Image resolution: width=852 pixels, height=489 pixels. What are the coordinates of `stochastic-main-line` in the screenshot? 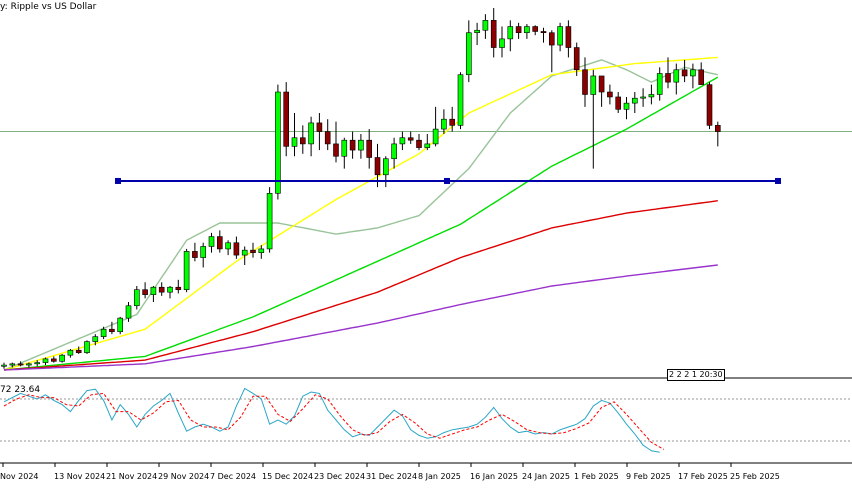 It's located at (331, 420).